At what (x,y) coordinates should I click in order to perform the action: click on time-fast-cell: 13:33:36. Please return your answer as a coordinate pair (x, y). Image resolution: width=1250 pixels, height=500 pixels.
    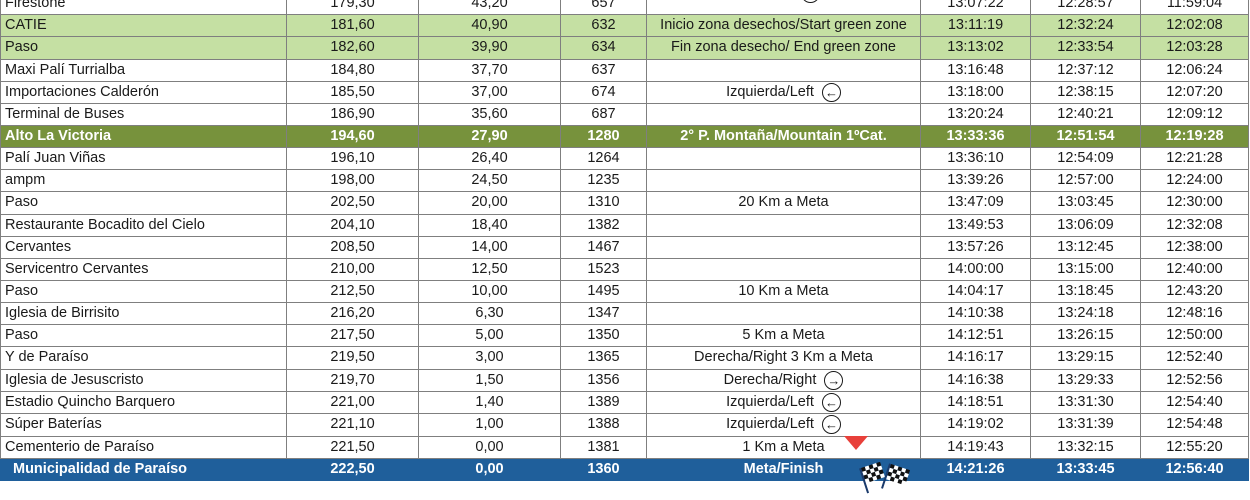
    Looking at the image, I should click on (975, 136).